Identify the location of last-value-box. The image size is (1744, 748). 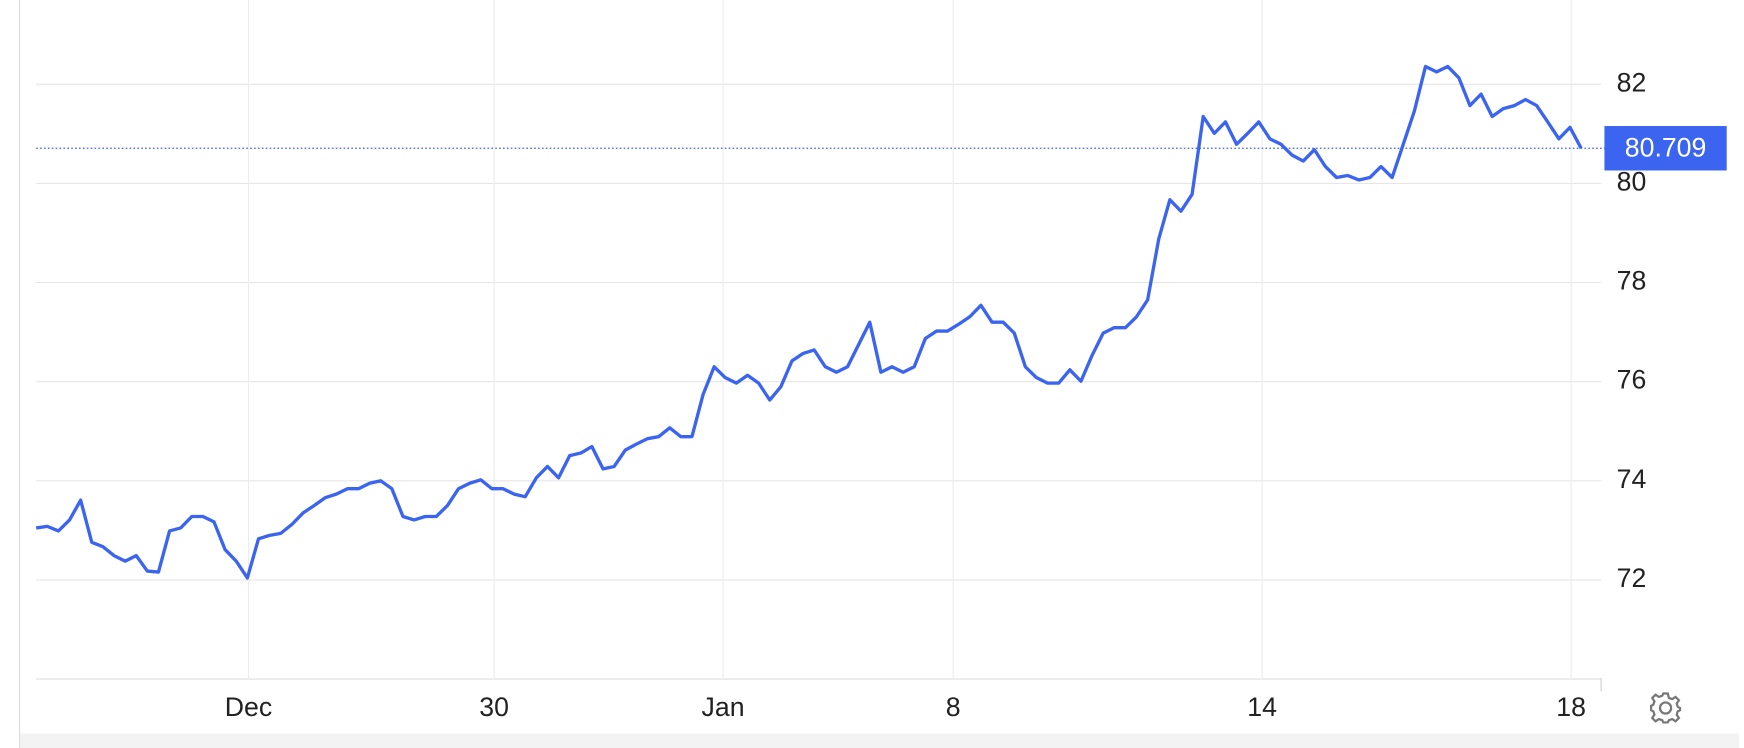
(1665, 148).